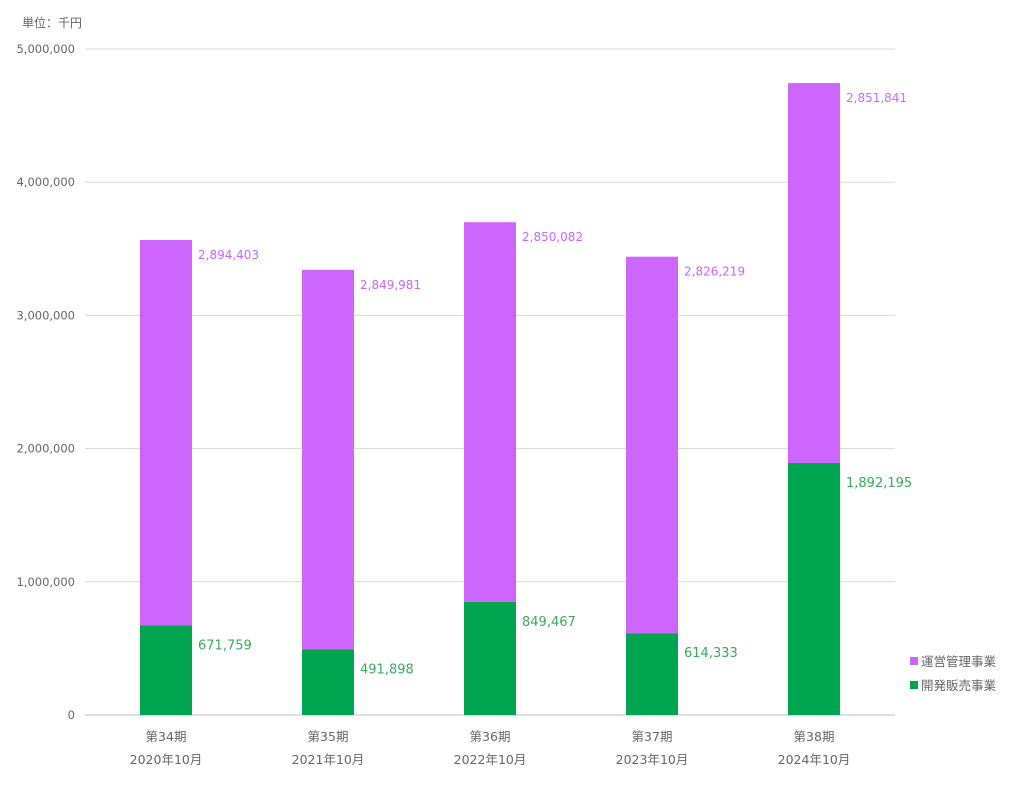  I want to click on x-tick-period: 第35期, so click(328, 736).